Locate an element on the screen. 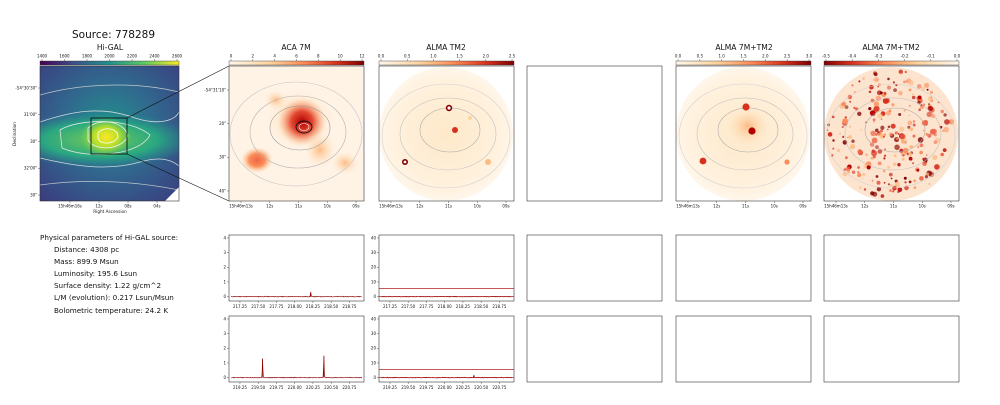 This screenshot has width=1000, height=405. colorbar-tick-label: 3.0 is located at coordinates (809, 56).